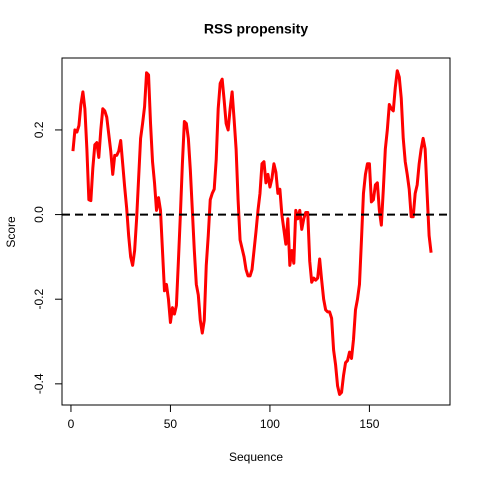 This screenshot has height=480, width=480. What do you see at coordinates (39, 299) in the screenshot?
I see `y-tick-label: -0.2` at bounding box center [39, 299].